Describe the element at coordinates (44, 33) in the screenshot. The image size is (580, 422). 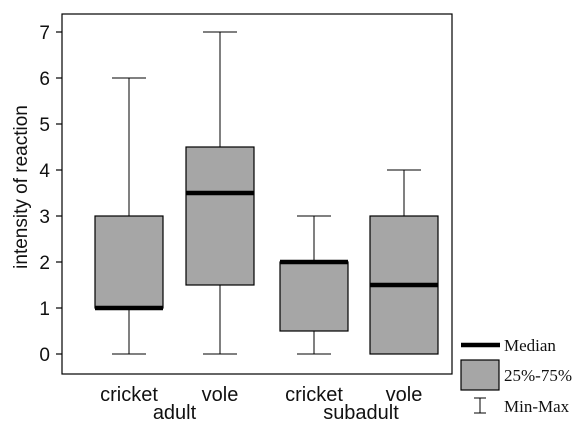
I see `y-tick-label: 7` at that location.